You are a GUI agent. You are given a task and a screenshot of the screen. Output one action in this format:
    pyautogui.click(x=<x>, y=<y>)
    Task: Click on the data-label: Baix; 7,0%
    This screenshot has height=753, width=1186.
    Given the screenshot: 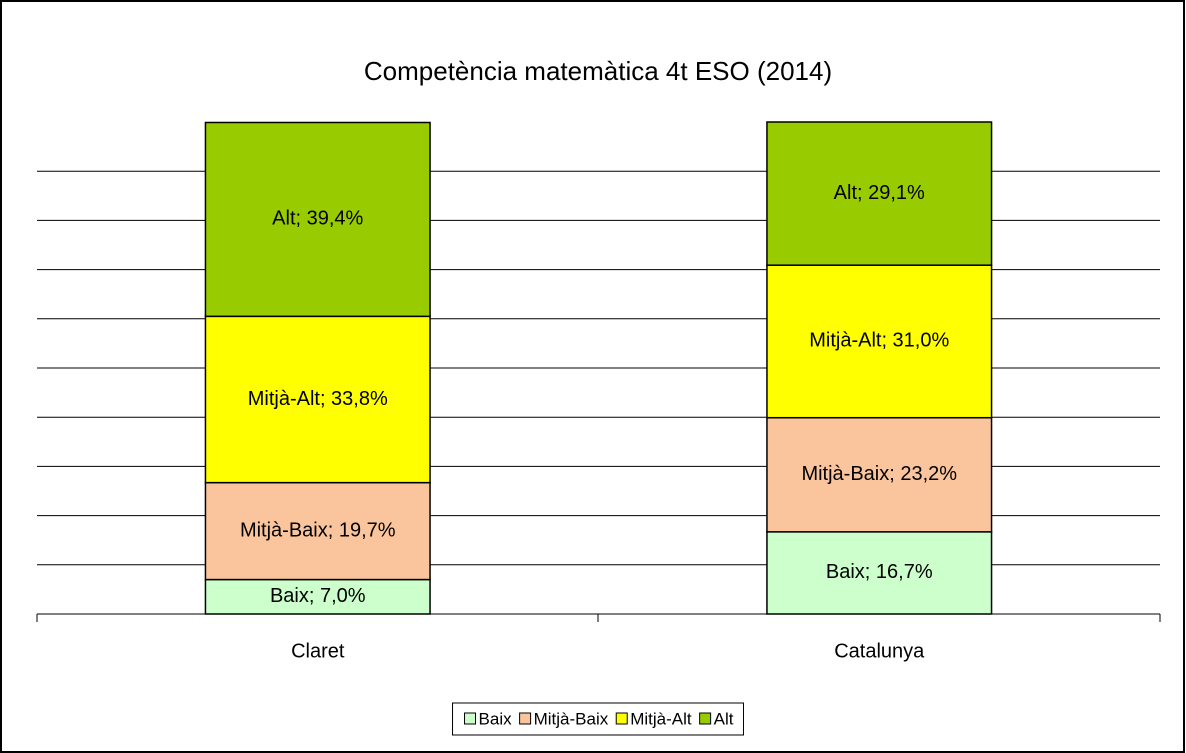 What is the action you would take?
    pyautogui.click(x=318, y=596)
    